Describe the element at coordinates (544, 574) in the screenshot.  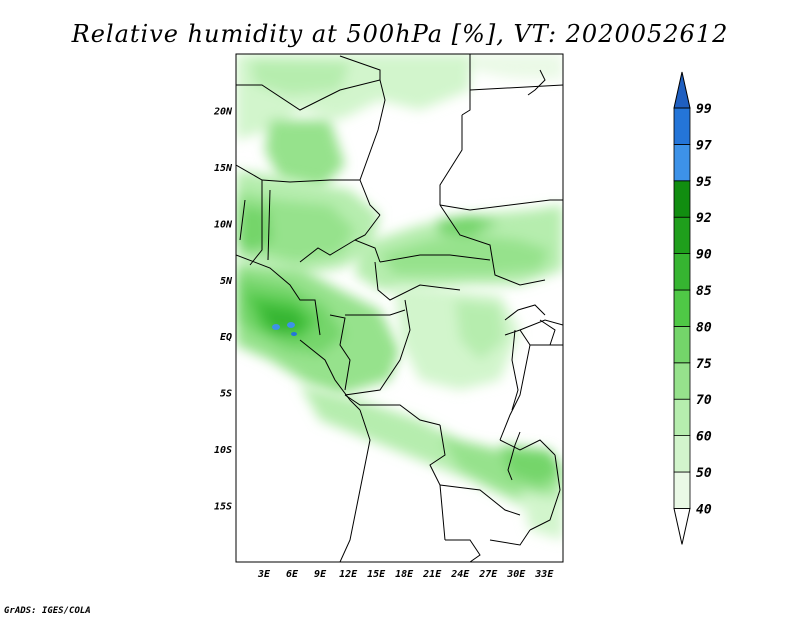
I see `lon-label: 33E` at that location.